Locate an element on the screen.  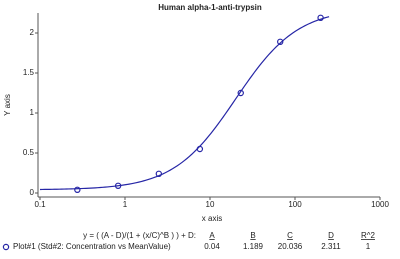
x-tick-label: 10 is located at coordinates (210, 204).